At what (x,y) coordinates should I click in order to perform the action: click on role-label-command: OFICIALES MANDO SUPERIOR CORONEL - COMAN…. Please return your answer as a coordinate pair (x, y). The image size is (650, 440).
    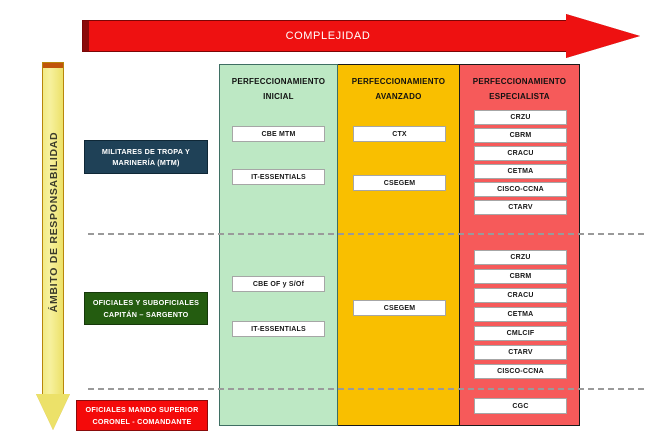
    Looking at the image, I should click on (142, 415).